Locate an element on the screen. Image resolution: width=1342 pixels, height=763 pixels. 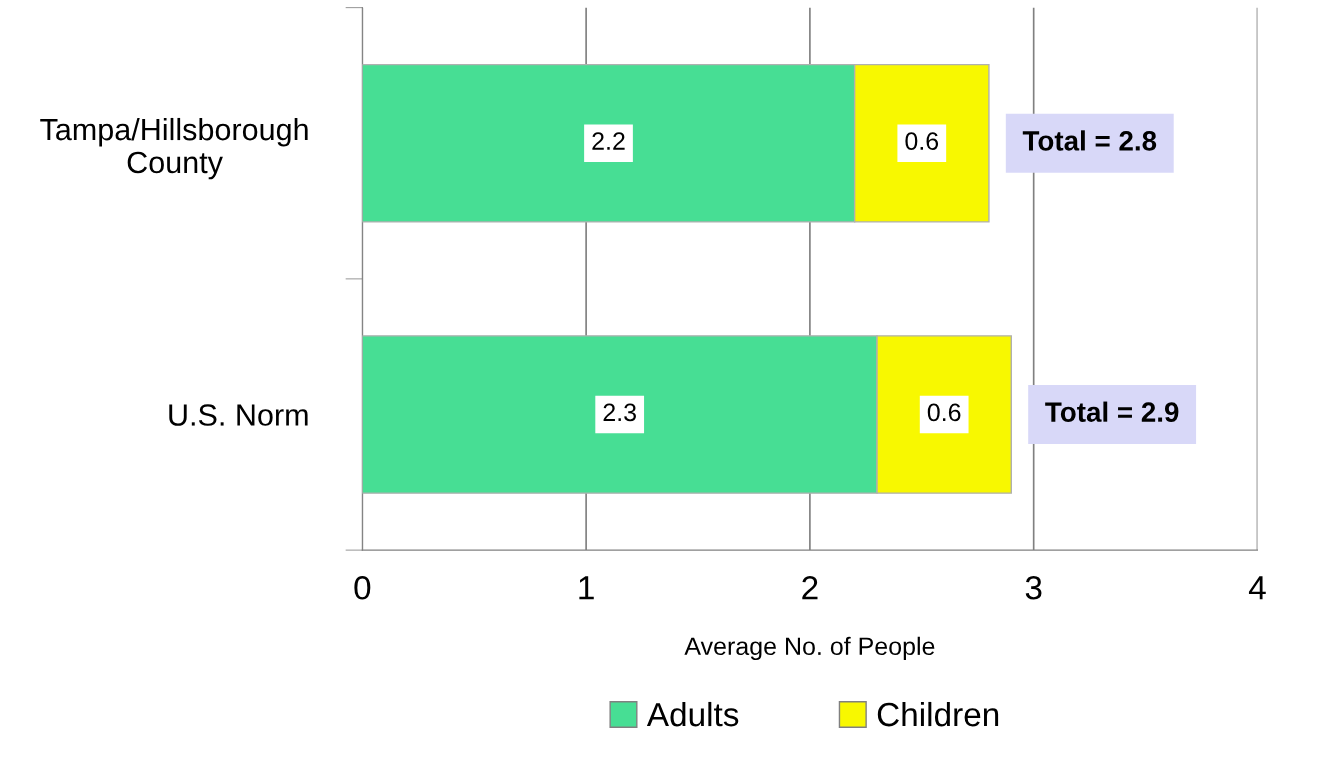
x-tick-label: 1 is located at coordinates (586, 588).